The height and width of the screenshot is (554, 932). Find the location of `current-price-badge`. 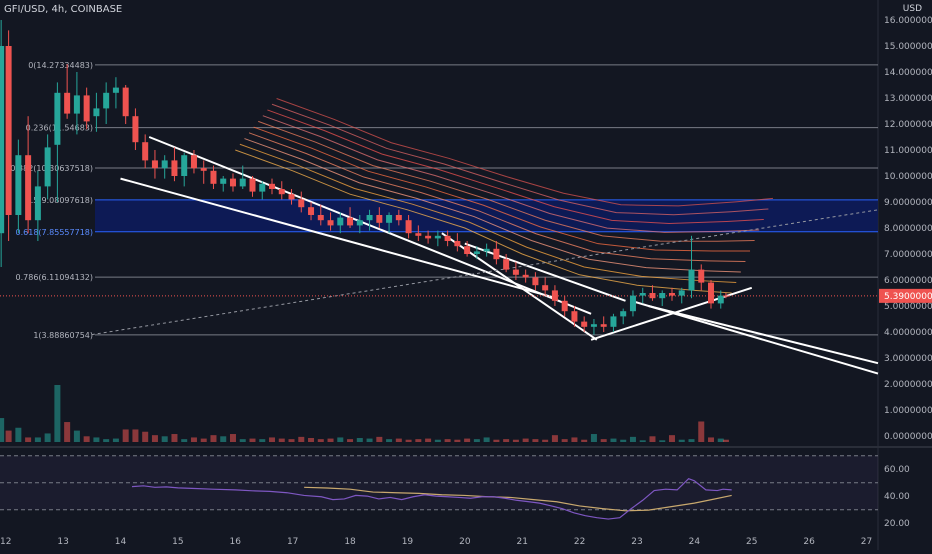

current-price-badge is located at coordinates (905, 295).